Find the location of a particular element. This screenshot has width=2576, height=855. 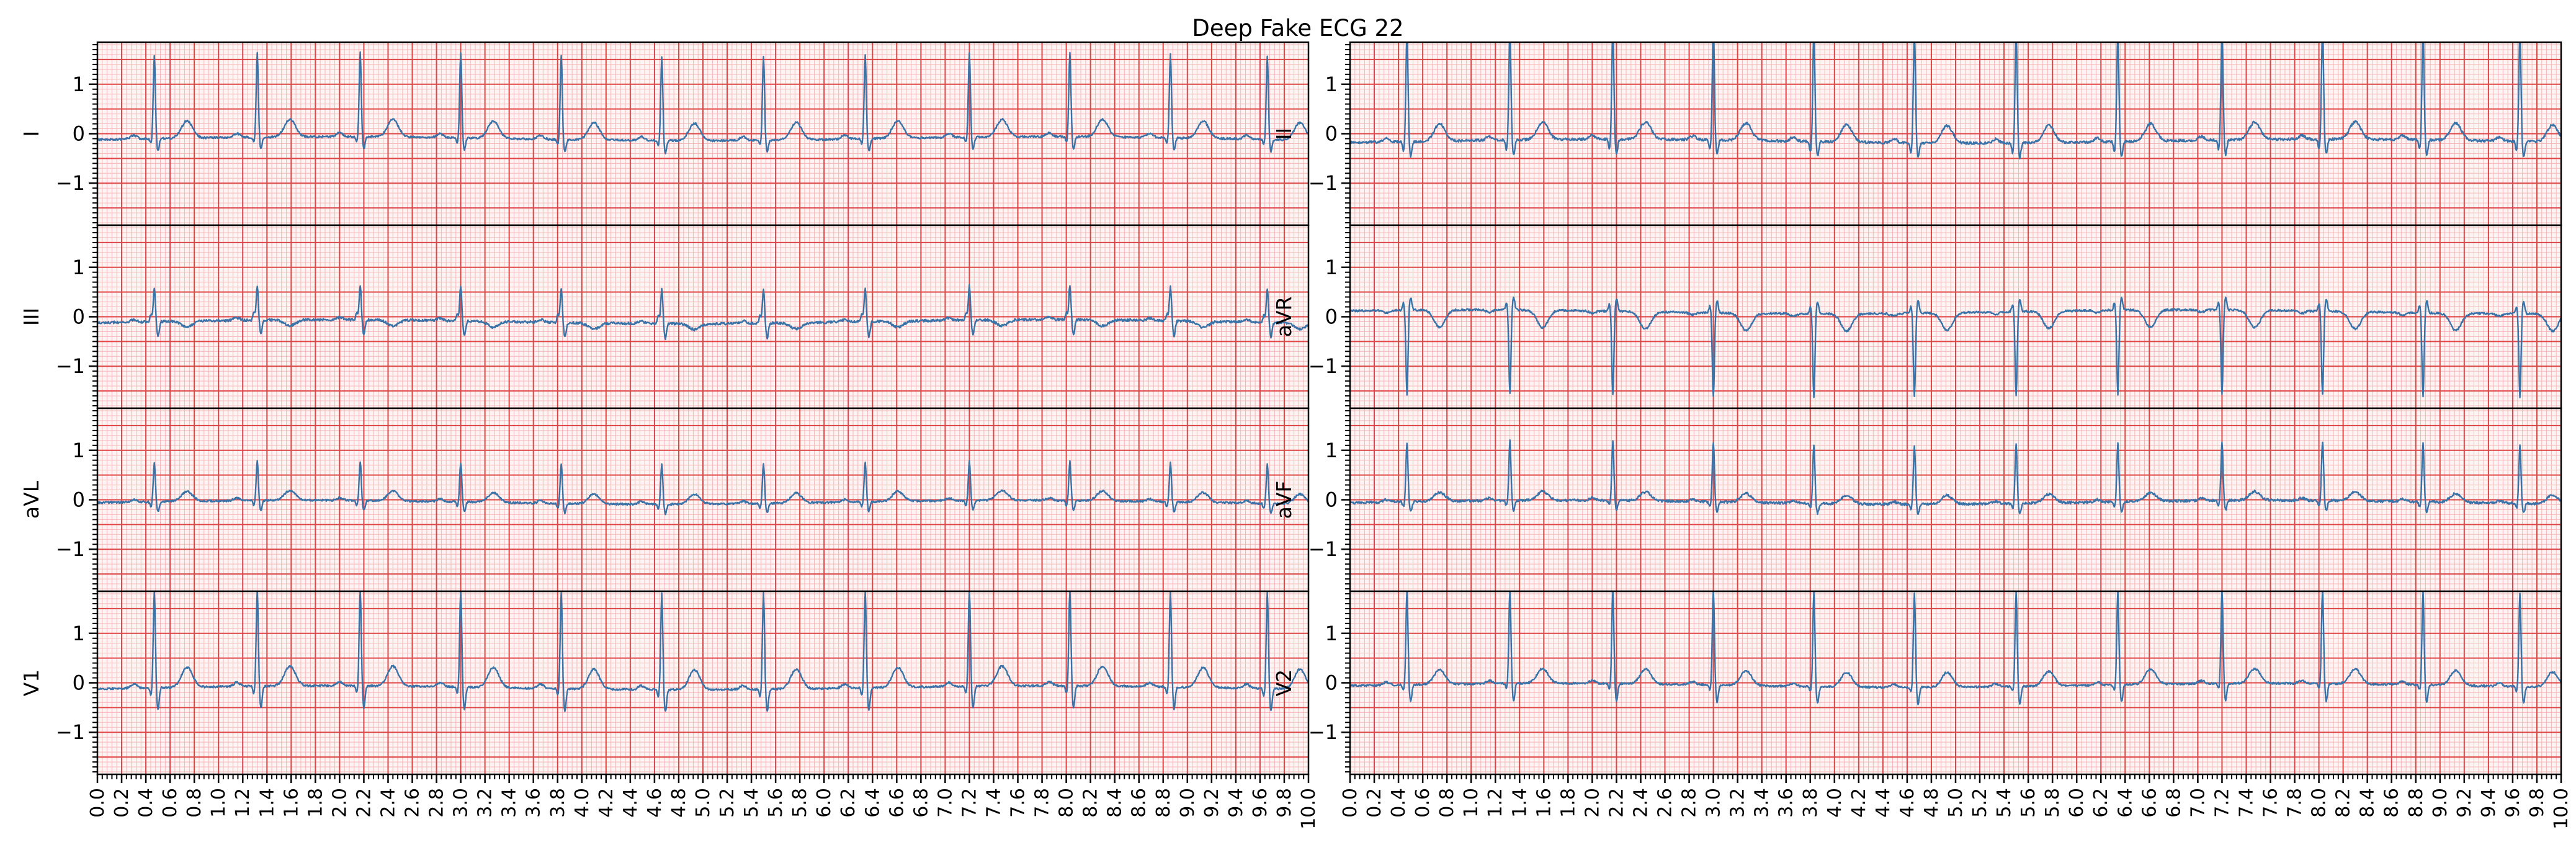

ecg-panel-iii: 1 0 −1 III is located at coordinates (664, 317).